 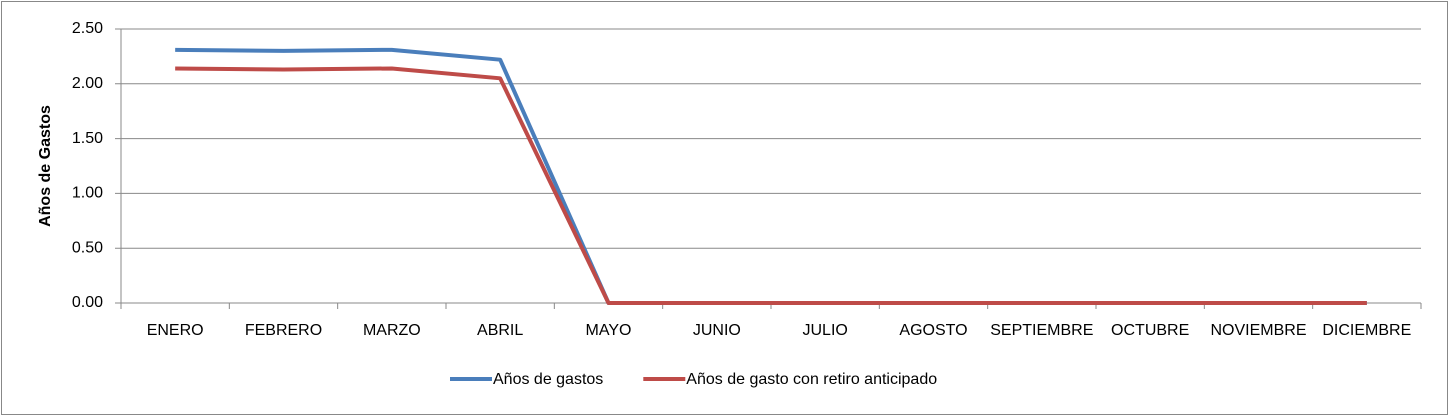 What do you see at coordinates (933, 330) in the screenshot?
I see `x-tick-label: AGOSTO` at bounding box center [933, 330].